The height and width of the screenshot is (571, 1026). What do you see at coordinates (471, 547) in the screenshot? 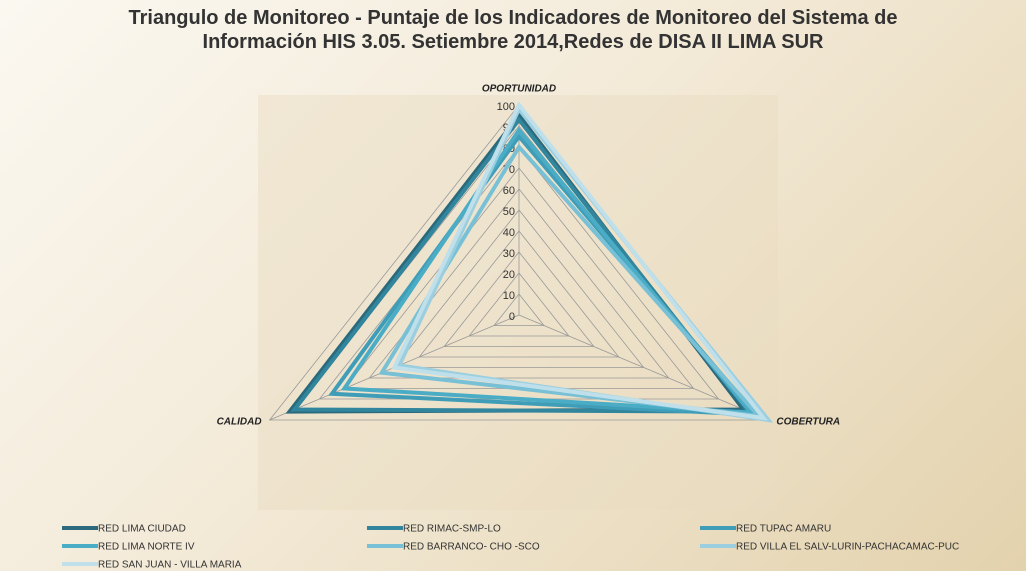
I see `legend-label: RED BARRANCO- CHO -SCO` at bounding box center [471, 547].